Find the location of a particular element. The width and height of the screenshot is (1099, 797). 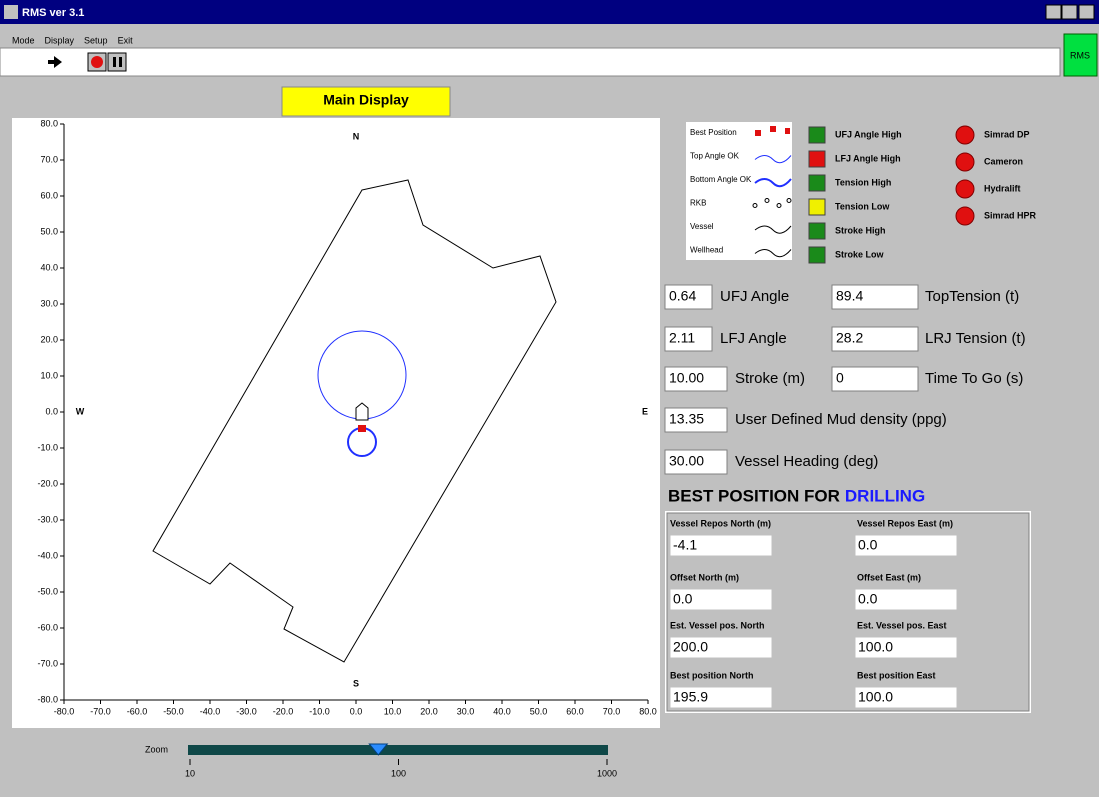

best-position-group is located at coordinates (848, 612).